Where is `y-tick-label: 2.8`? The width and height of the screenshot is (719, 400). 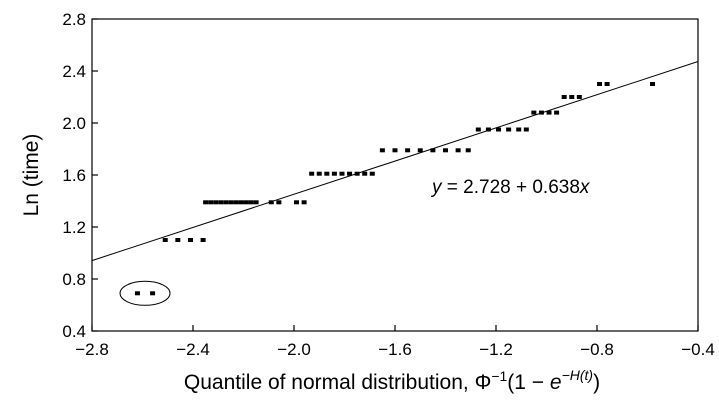 y-tick-label: 2.8 is located at coordinates (74, 19).